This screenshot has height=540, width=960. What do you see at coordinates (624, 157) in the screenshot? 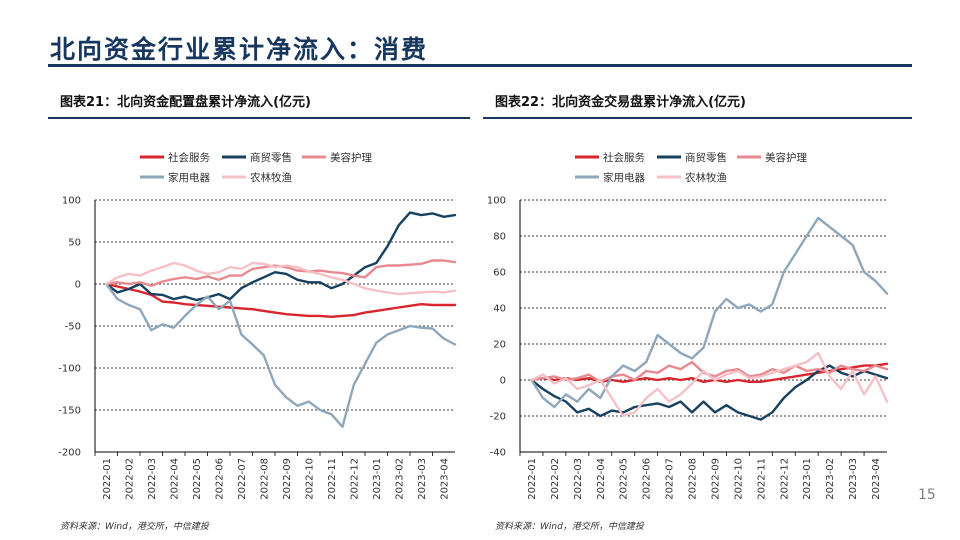
I see `c1-legend-label: 社会服务` at bounding box center [624, 157].